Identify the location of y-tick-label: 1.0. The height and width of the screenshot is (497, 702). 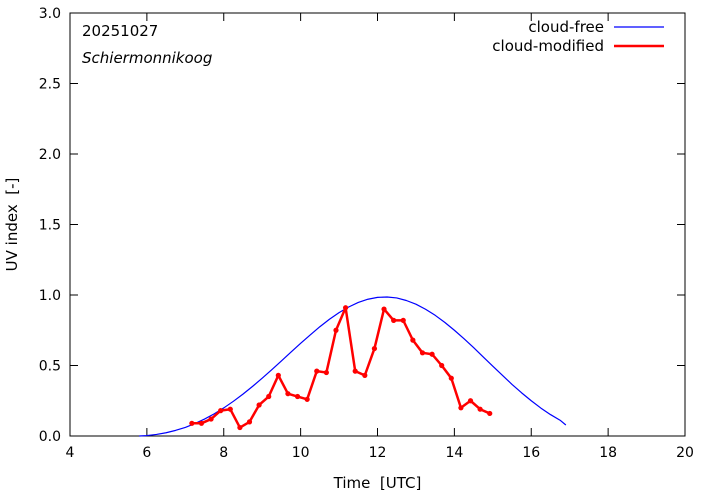
(50, 296).